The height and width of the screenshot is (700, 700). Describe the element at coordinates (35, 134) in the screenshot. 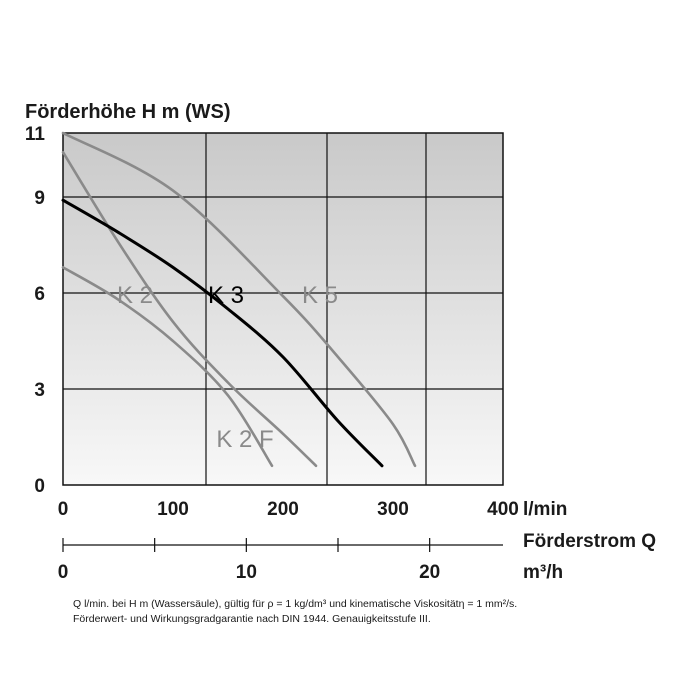

I see `y-tick-label: 11` at that location.